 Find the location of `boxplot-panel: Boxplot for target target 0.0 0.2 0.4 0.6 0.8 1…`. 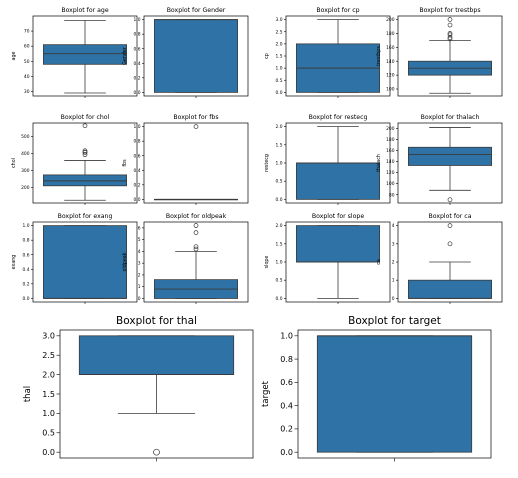

boxplot-panel: Boxplot for target target 0.0 0.2 0.4 0.6 0.8 1… is located at coordinates (376, 388).